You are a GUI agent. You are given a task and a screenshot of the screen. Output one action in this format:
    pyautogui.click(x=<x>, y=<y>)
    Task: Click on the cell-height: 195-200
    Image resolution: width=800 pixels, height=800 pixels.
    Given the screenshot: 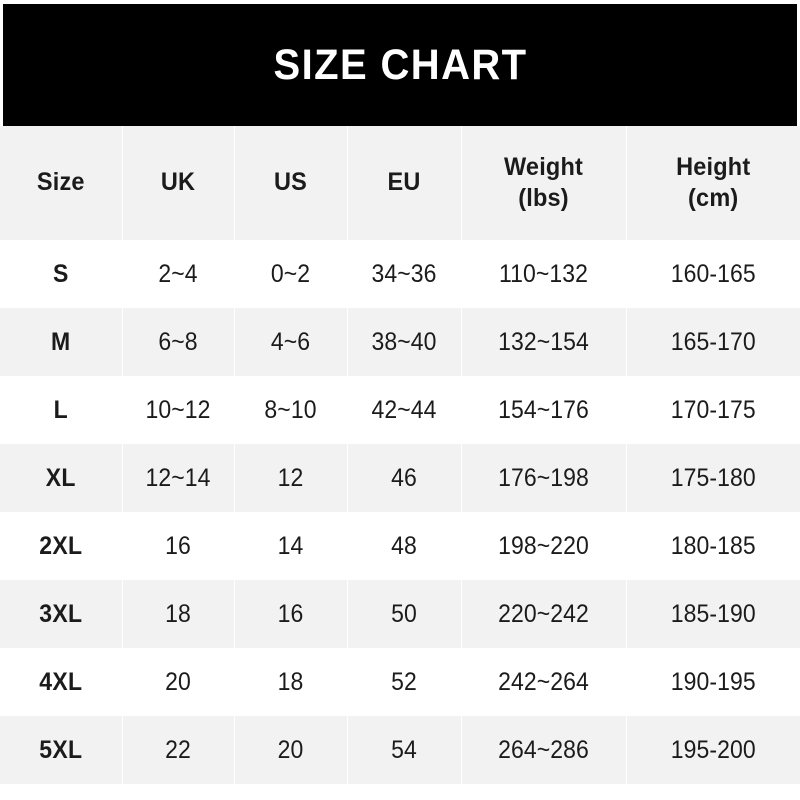 What is the action you would take?
    pyautogui.click(x=713, y=749)
    